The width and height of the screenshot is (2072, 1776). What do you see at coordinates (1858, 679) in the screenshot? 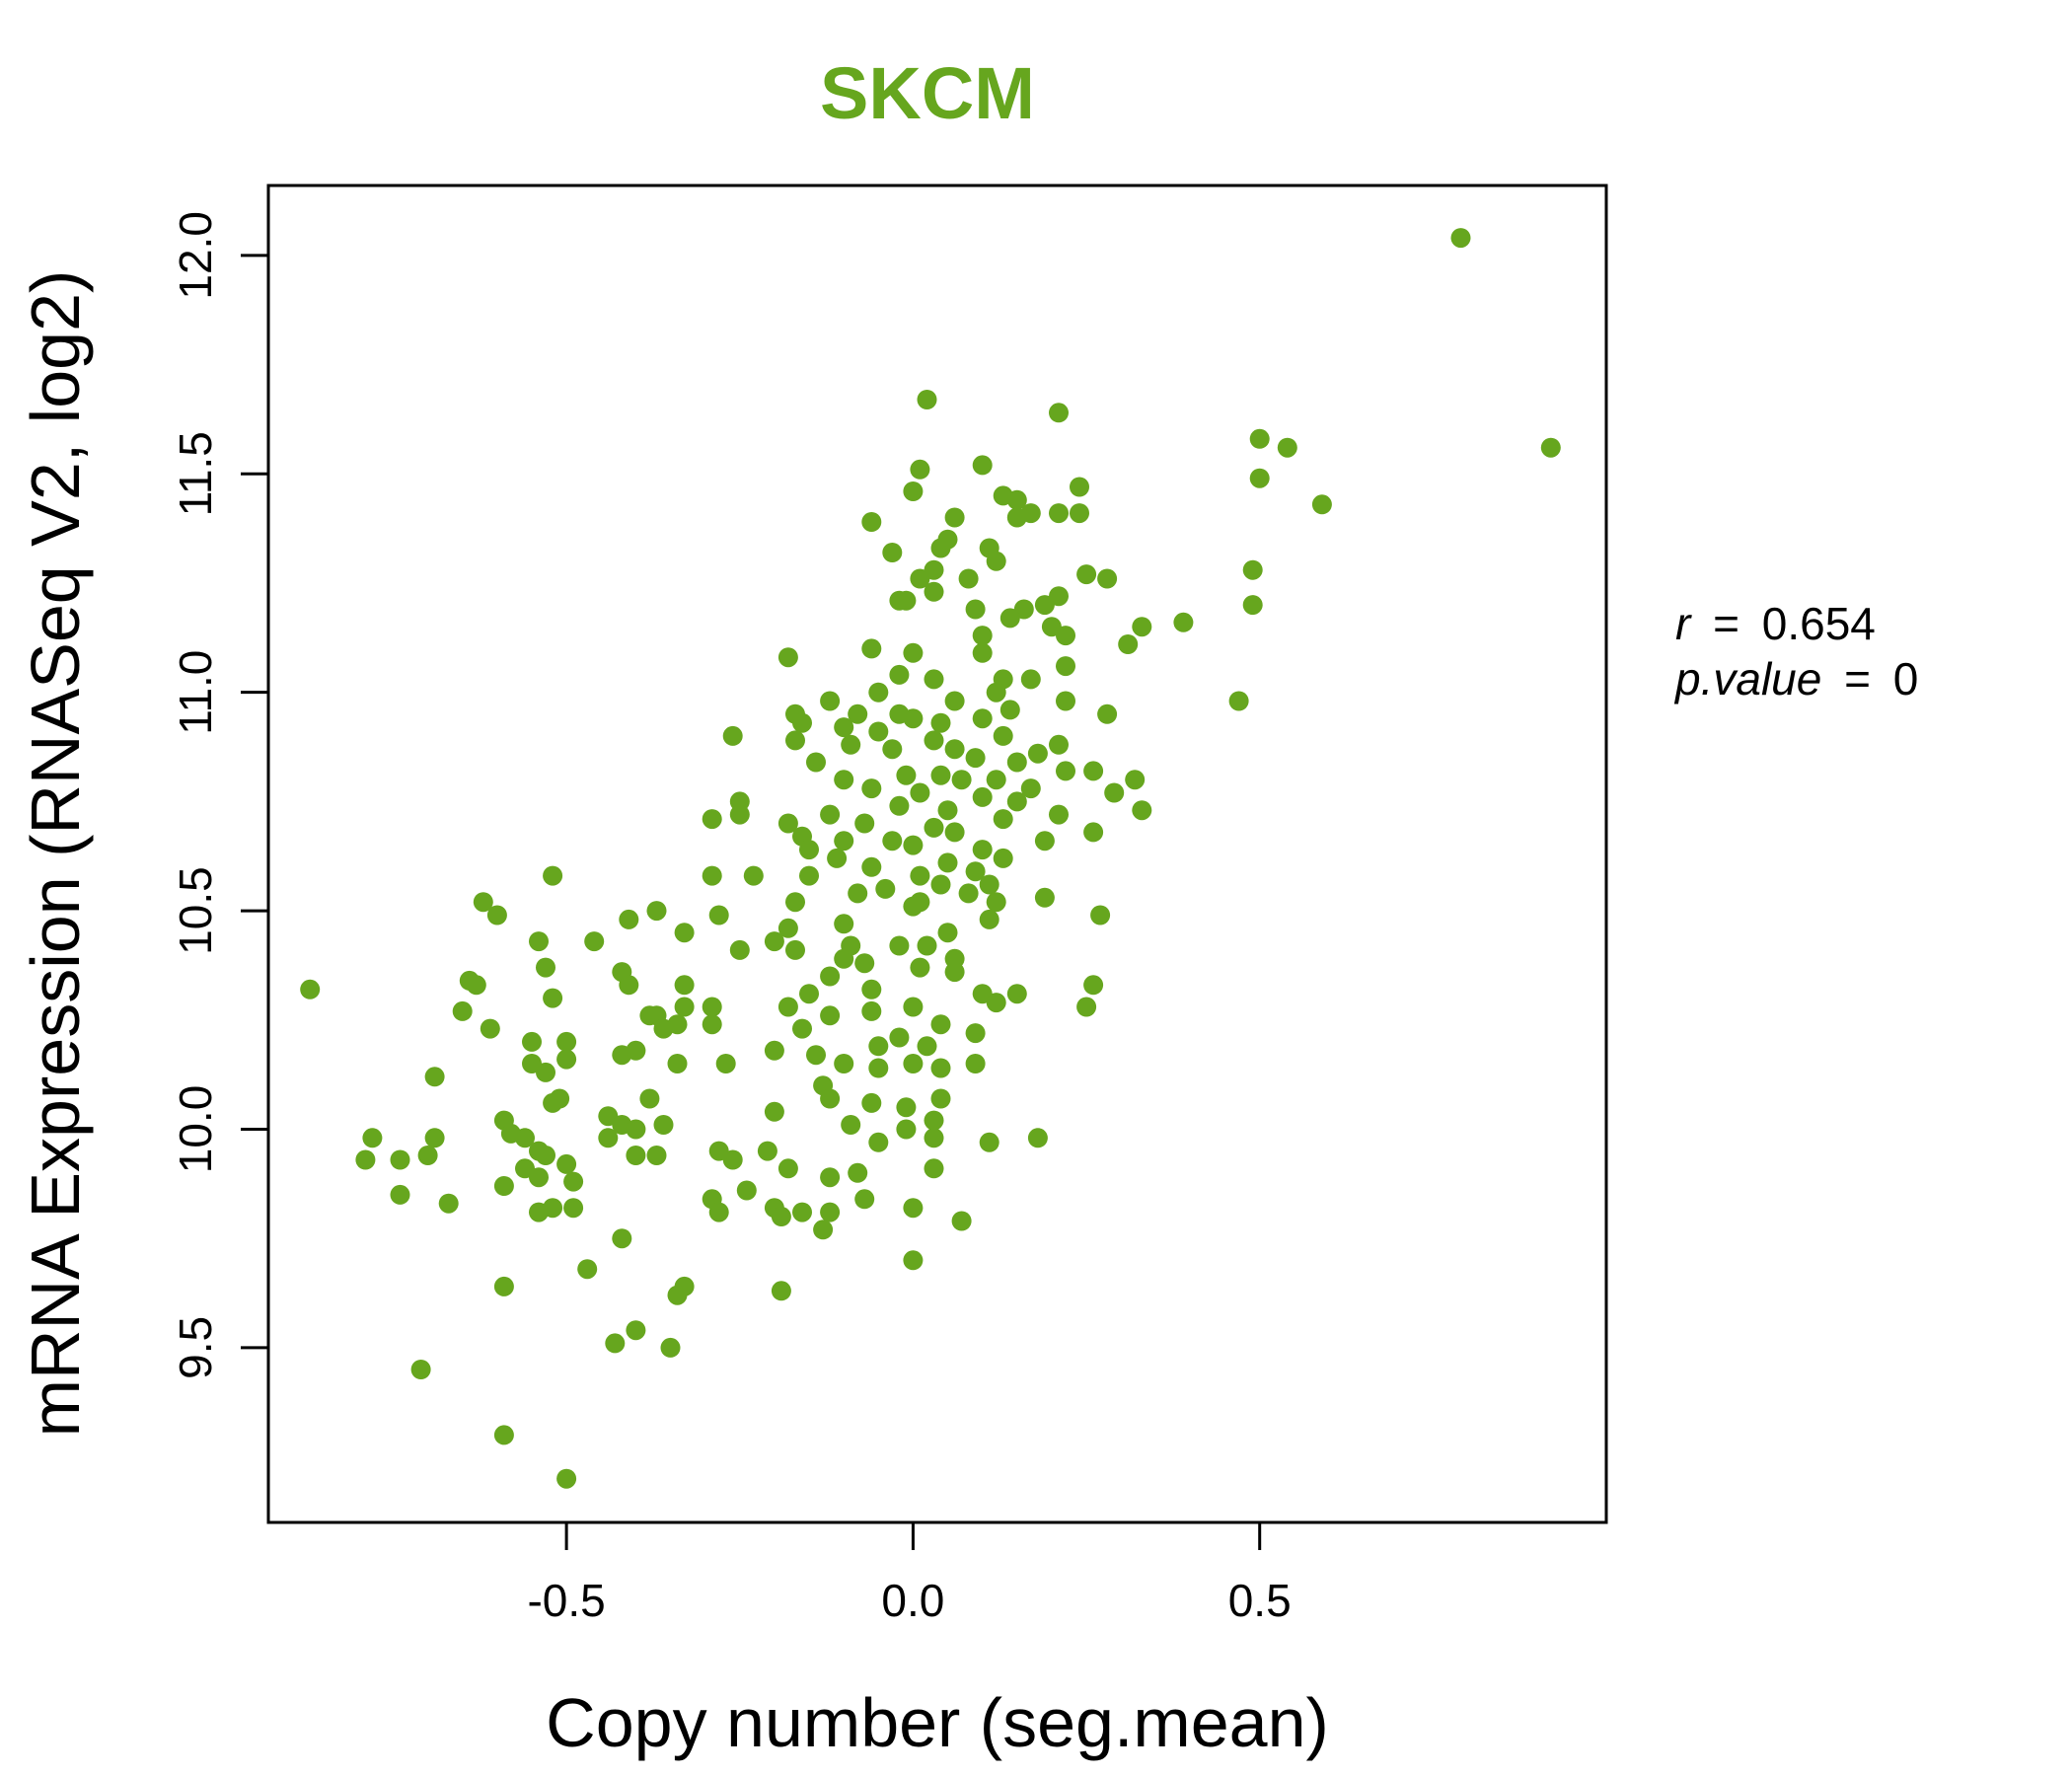
I see `p-equals: =` at bounding box center [1858, 679].